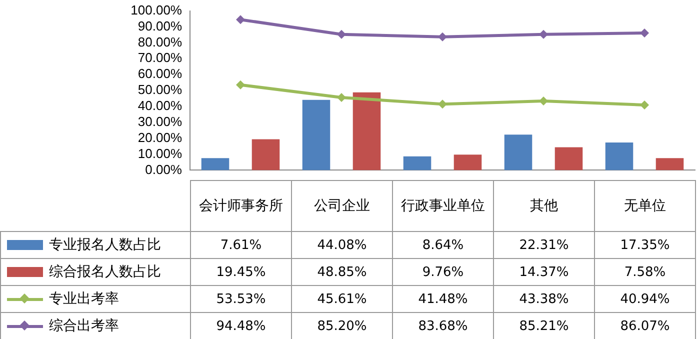 This screenshot has width=700, height=339. Describe the element at coordinates (645, 325) in the screenshot. I see `data-label: 86.07%` at that location.